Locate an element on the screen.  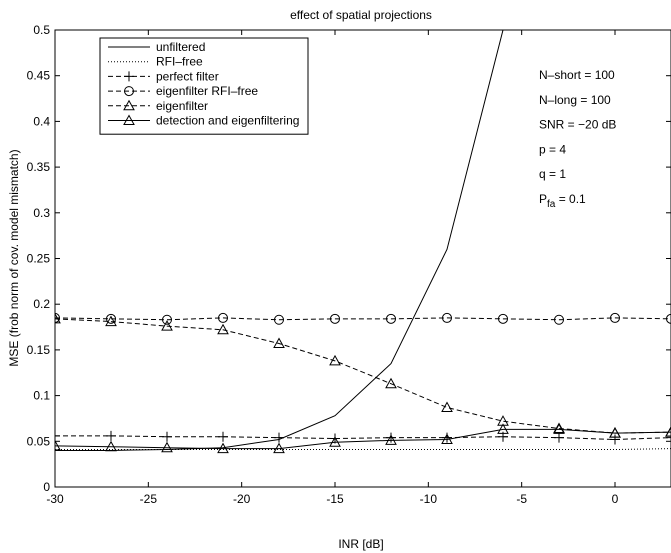
y-tick-label: 0.2 is located at coordinates (41, 304).